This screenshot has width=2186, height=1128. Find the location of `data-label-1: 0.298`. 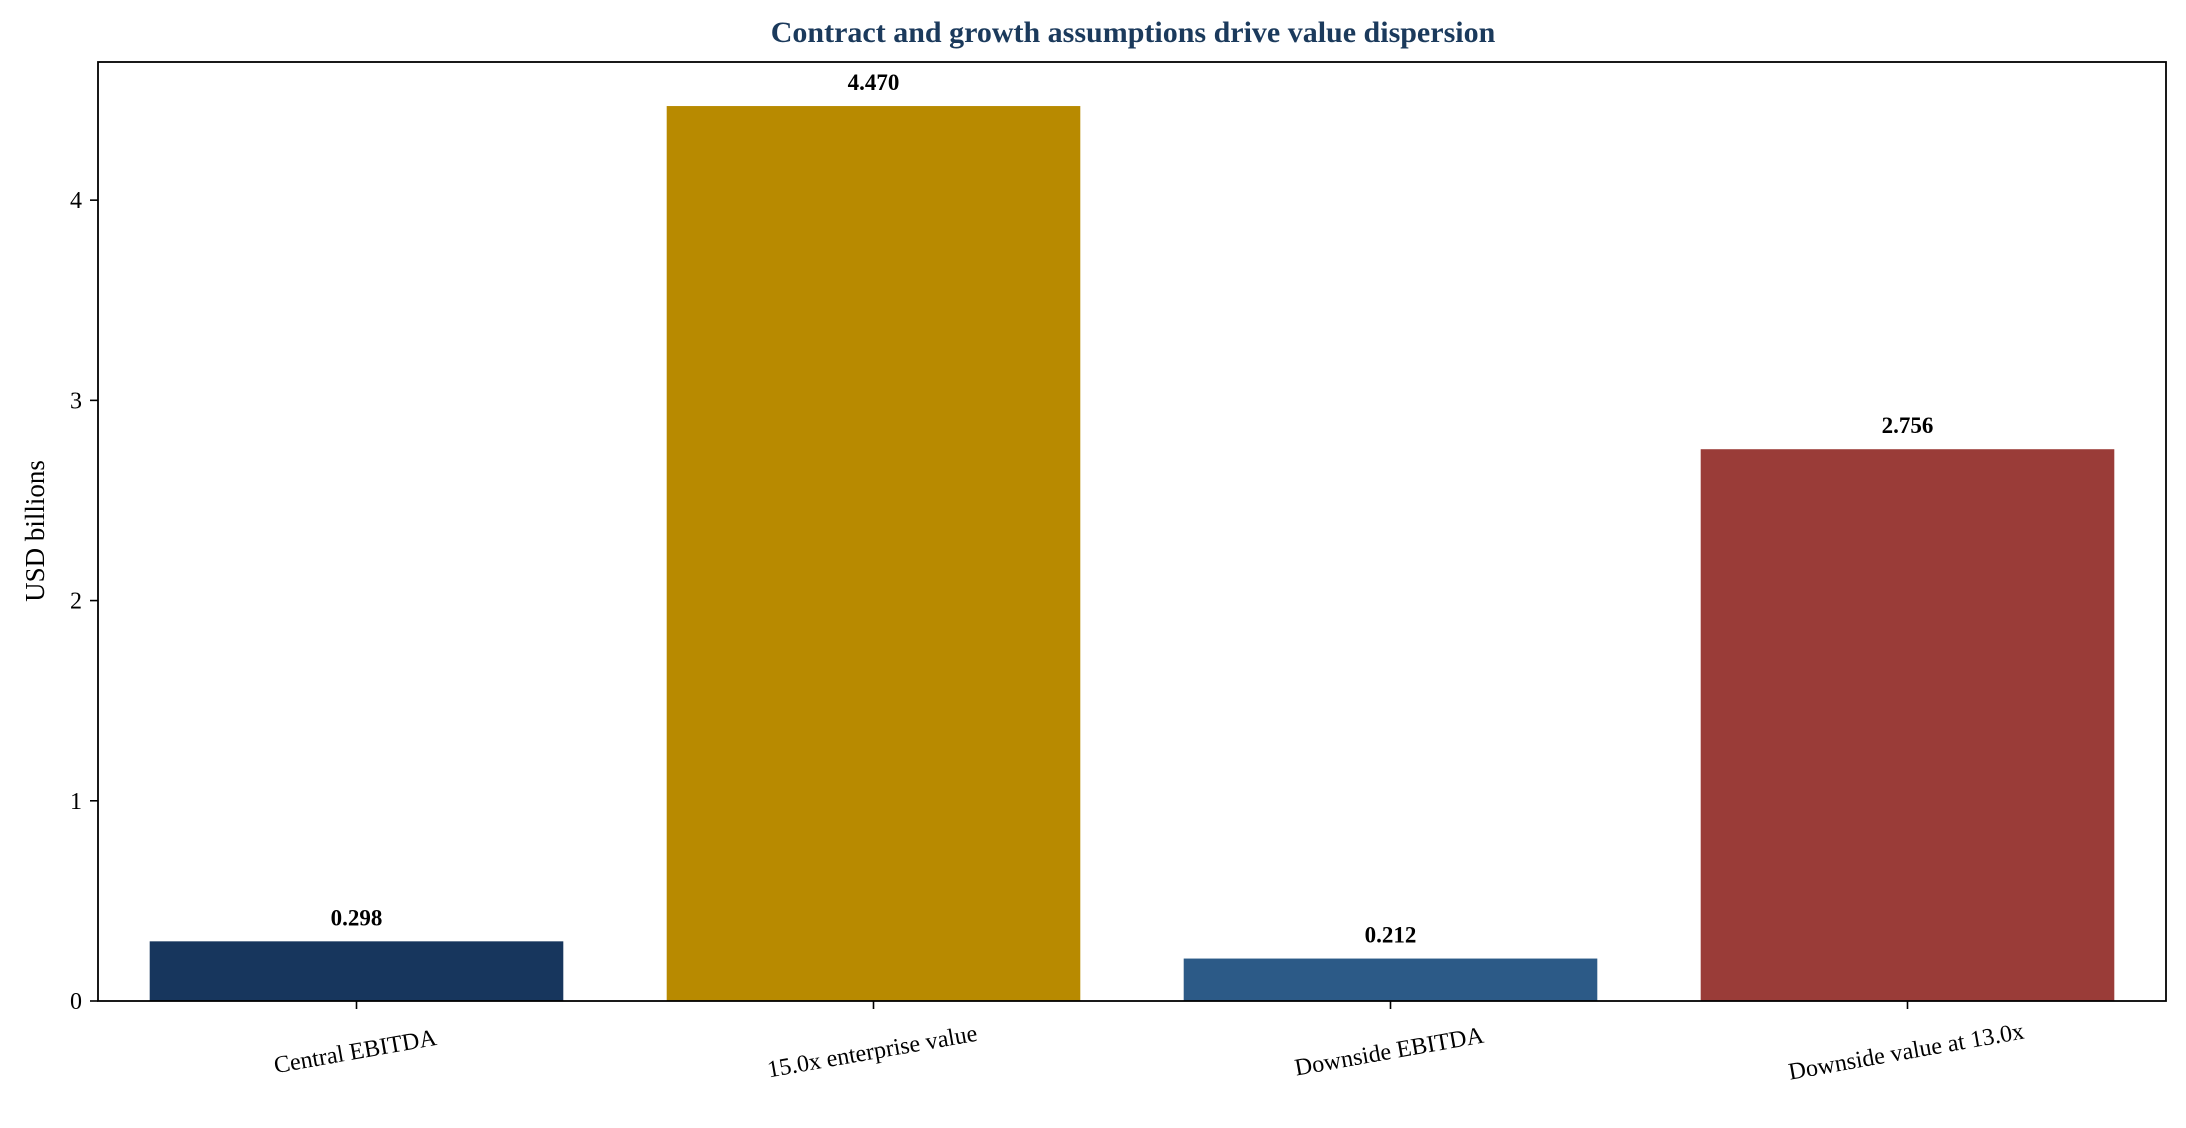

data-label-1: 0.298 is located at coordinates (357, 917).